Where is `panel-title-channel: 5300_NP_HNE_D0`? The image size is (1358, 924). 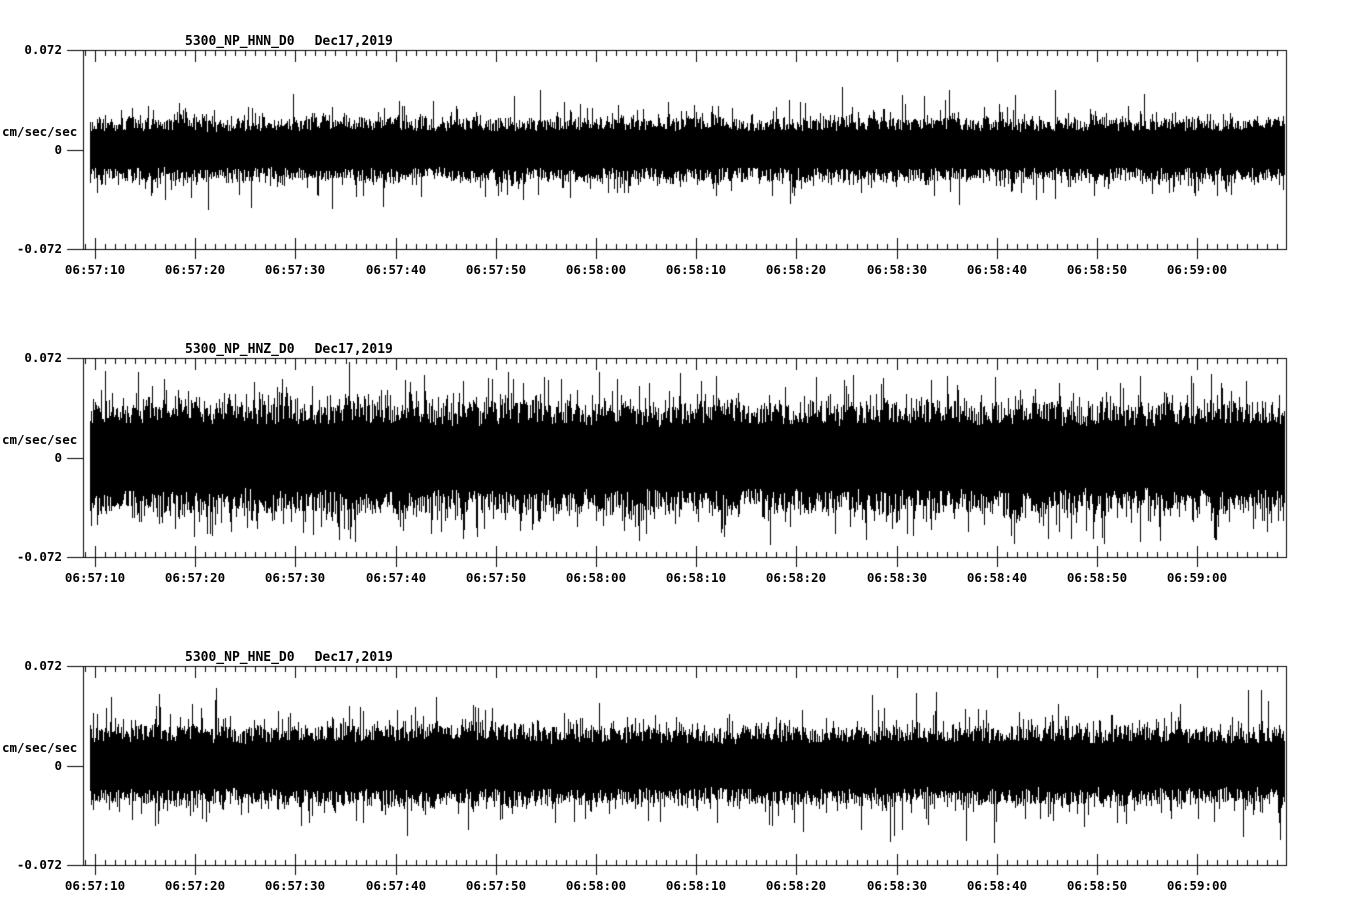 panel-title-channel: 5300_NP_HNE_D0 is located at coordinates (240, 657).